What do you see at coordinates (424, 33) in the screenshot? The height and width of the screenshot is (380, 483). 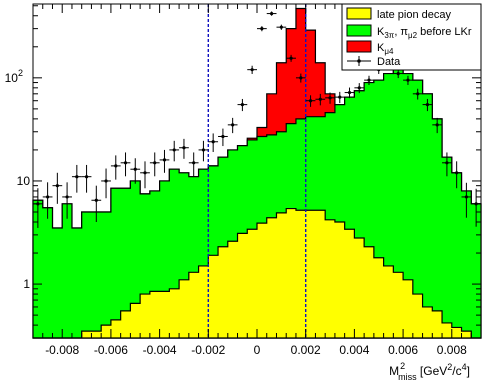 I see `legend-label: K3π, πμ2 before LKr` at bounding box center [424, 33].